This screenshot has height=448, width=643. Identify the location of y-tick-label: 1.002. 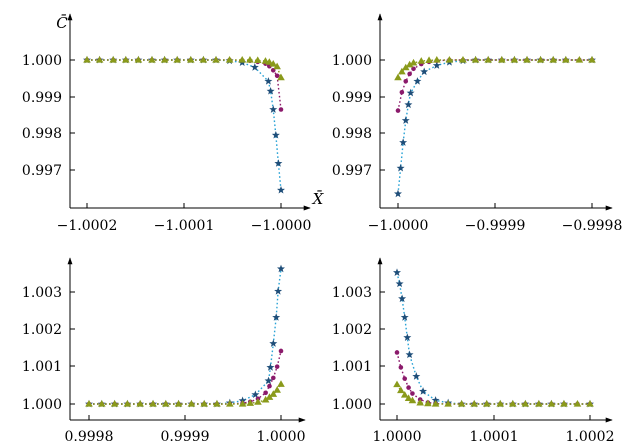
(352, 330).